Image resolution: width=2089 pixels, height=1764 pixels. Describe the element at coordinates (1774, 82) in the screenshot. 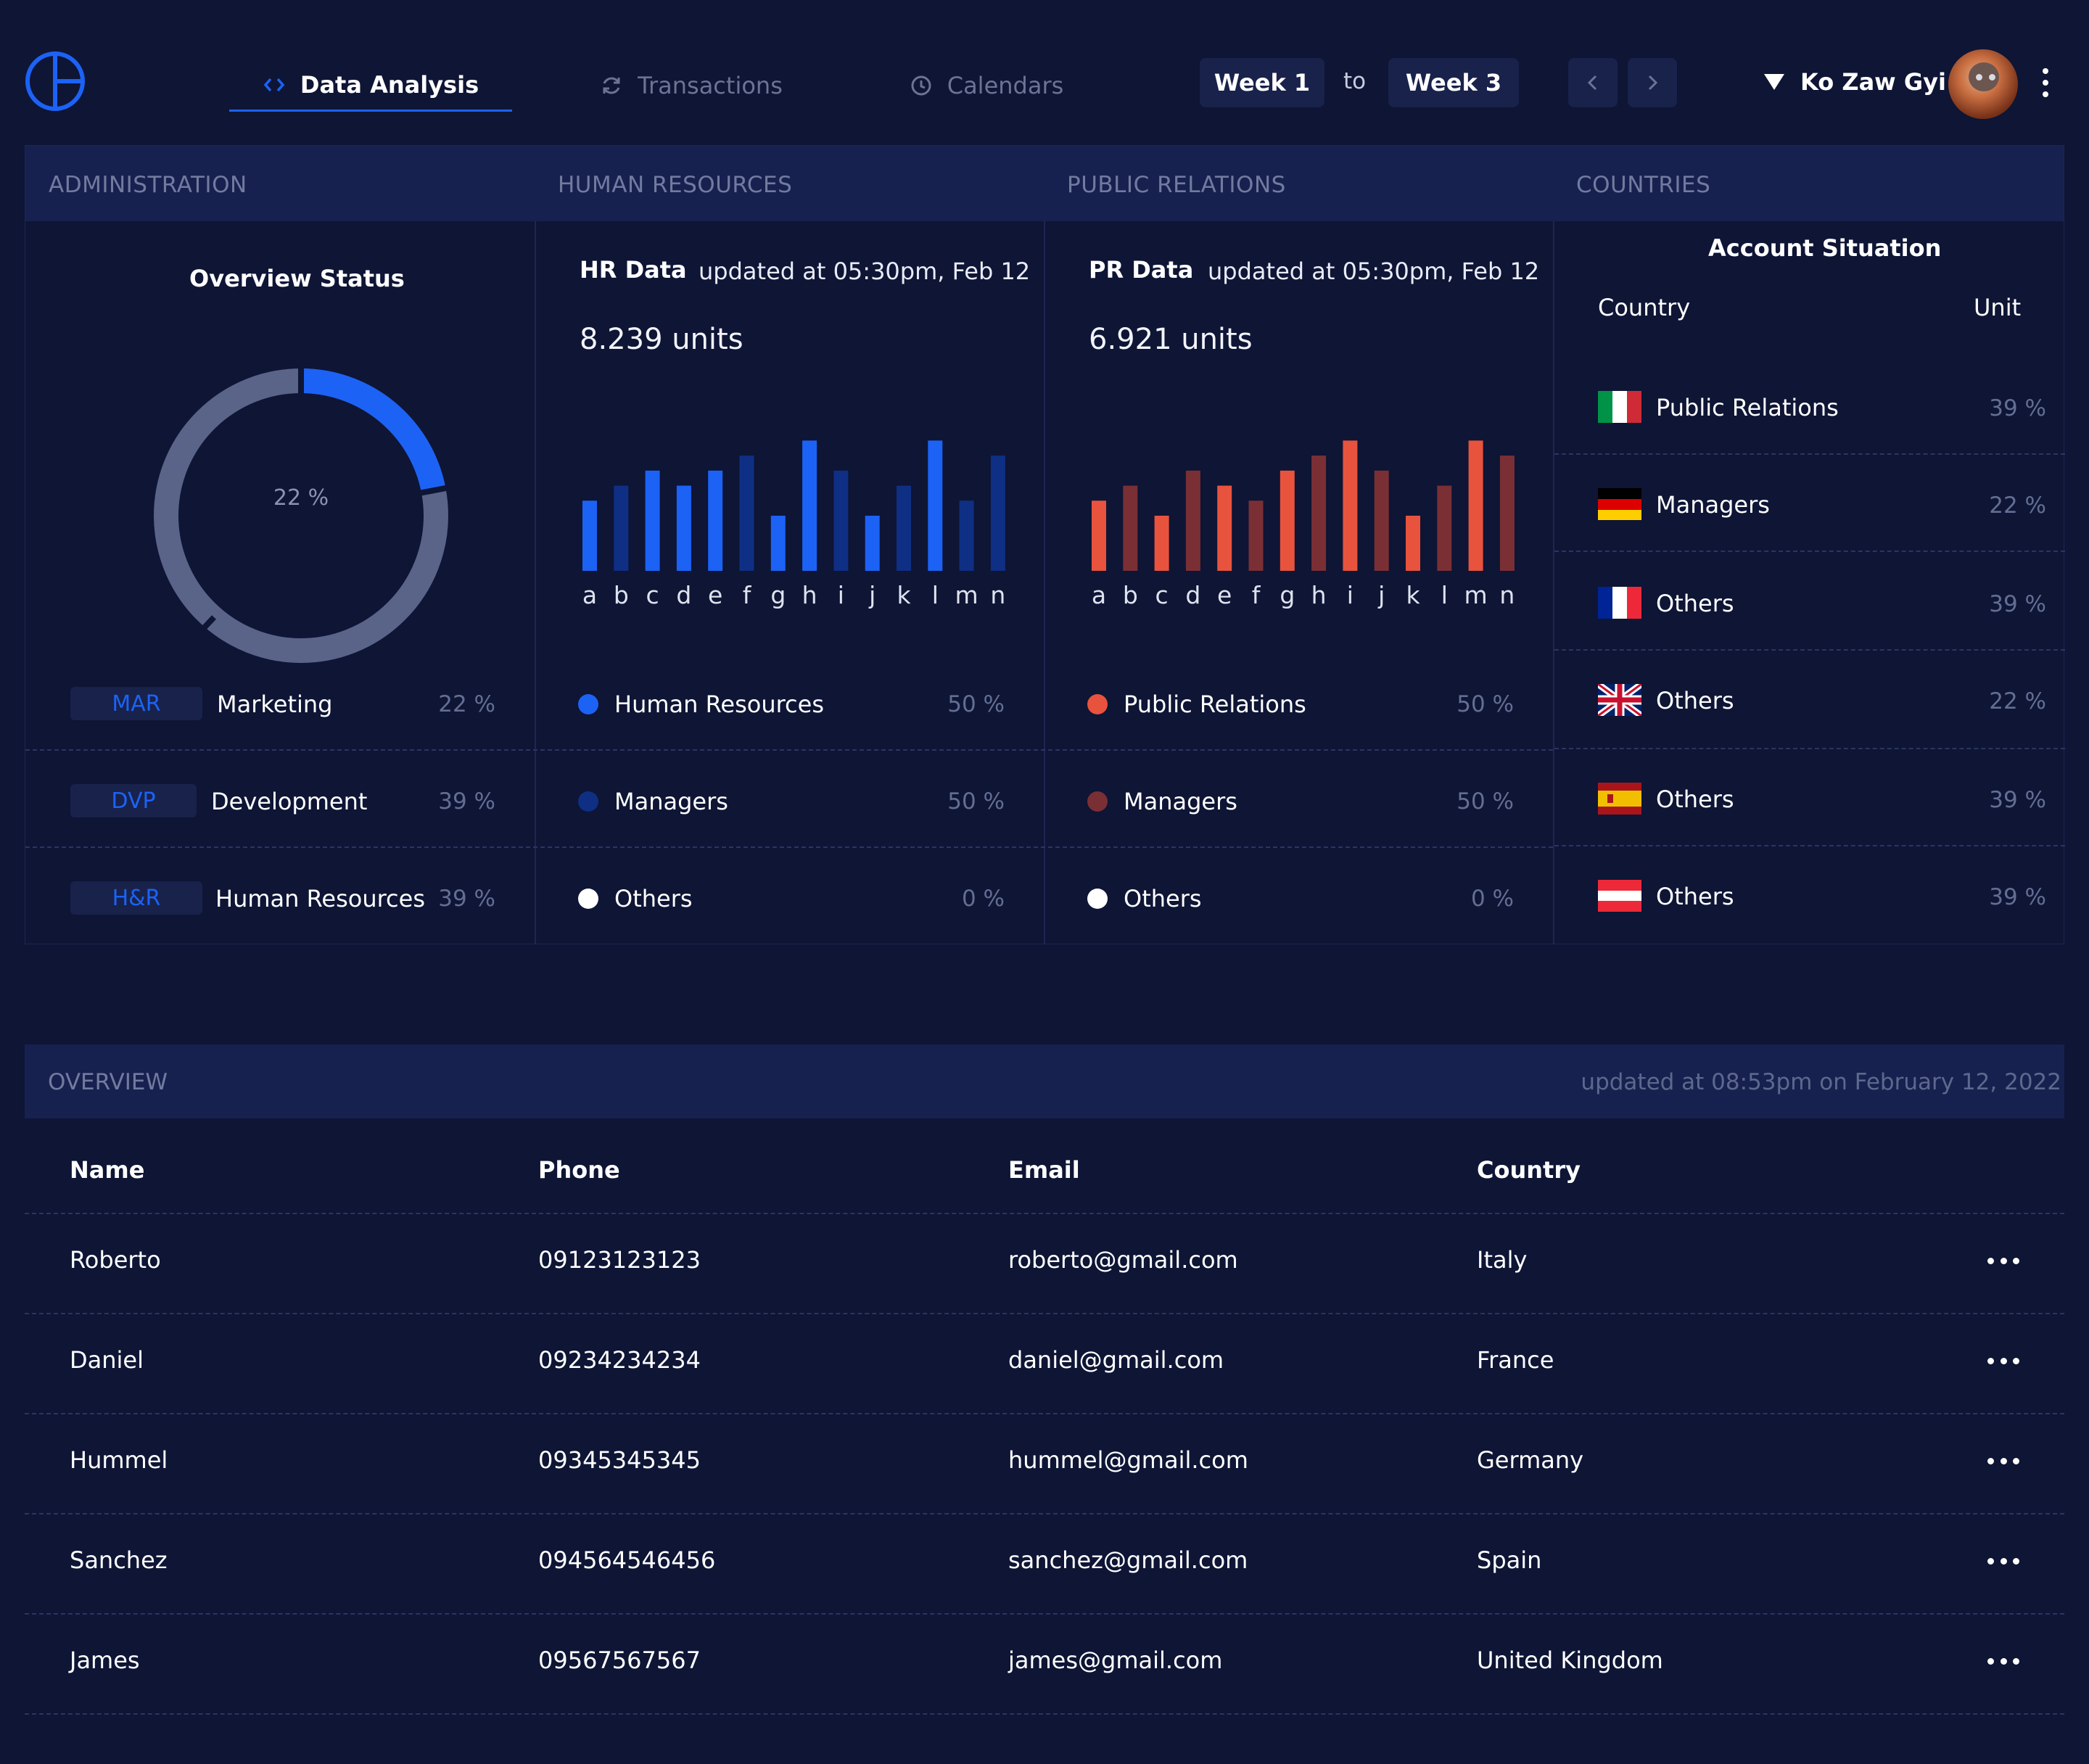

I see `caret-down-icon` at that location.